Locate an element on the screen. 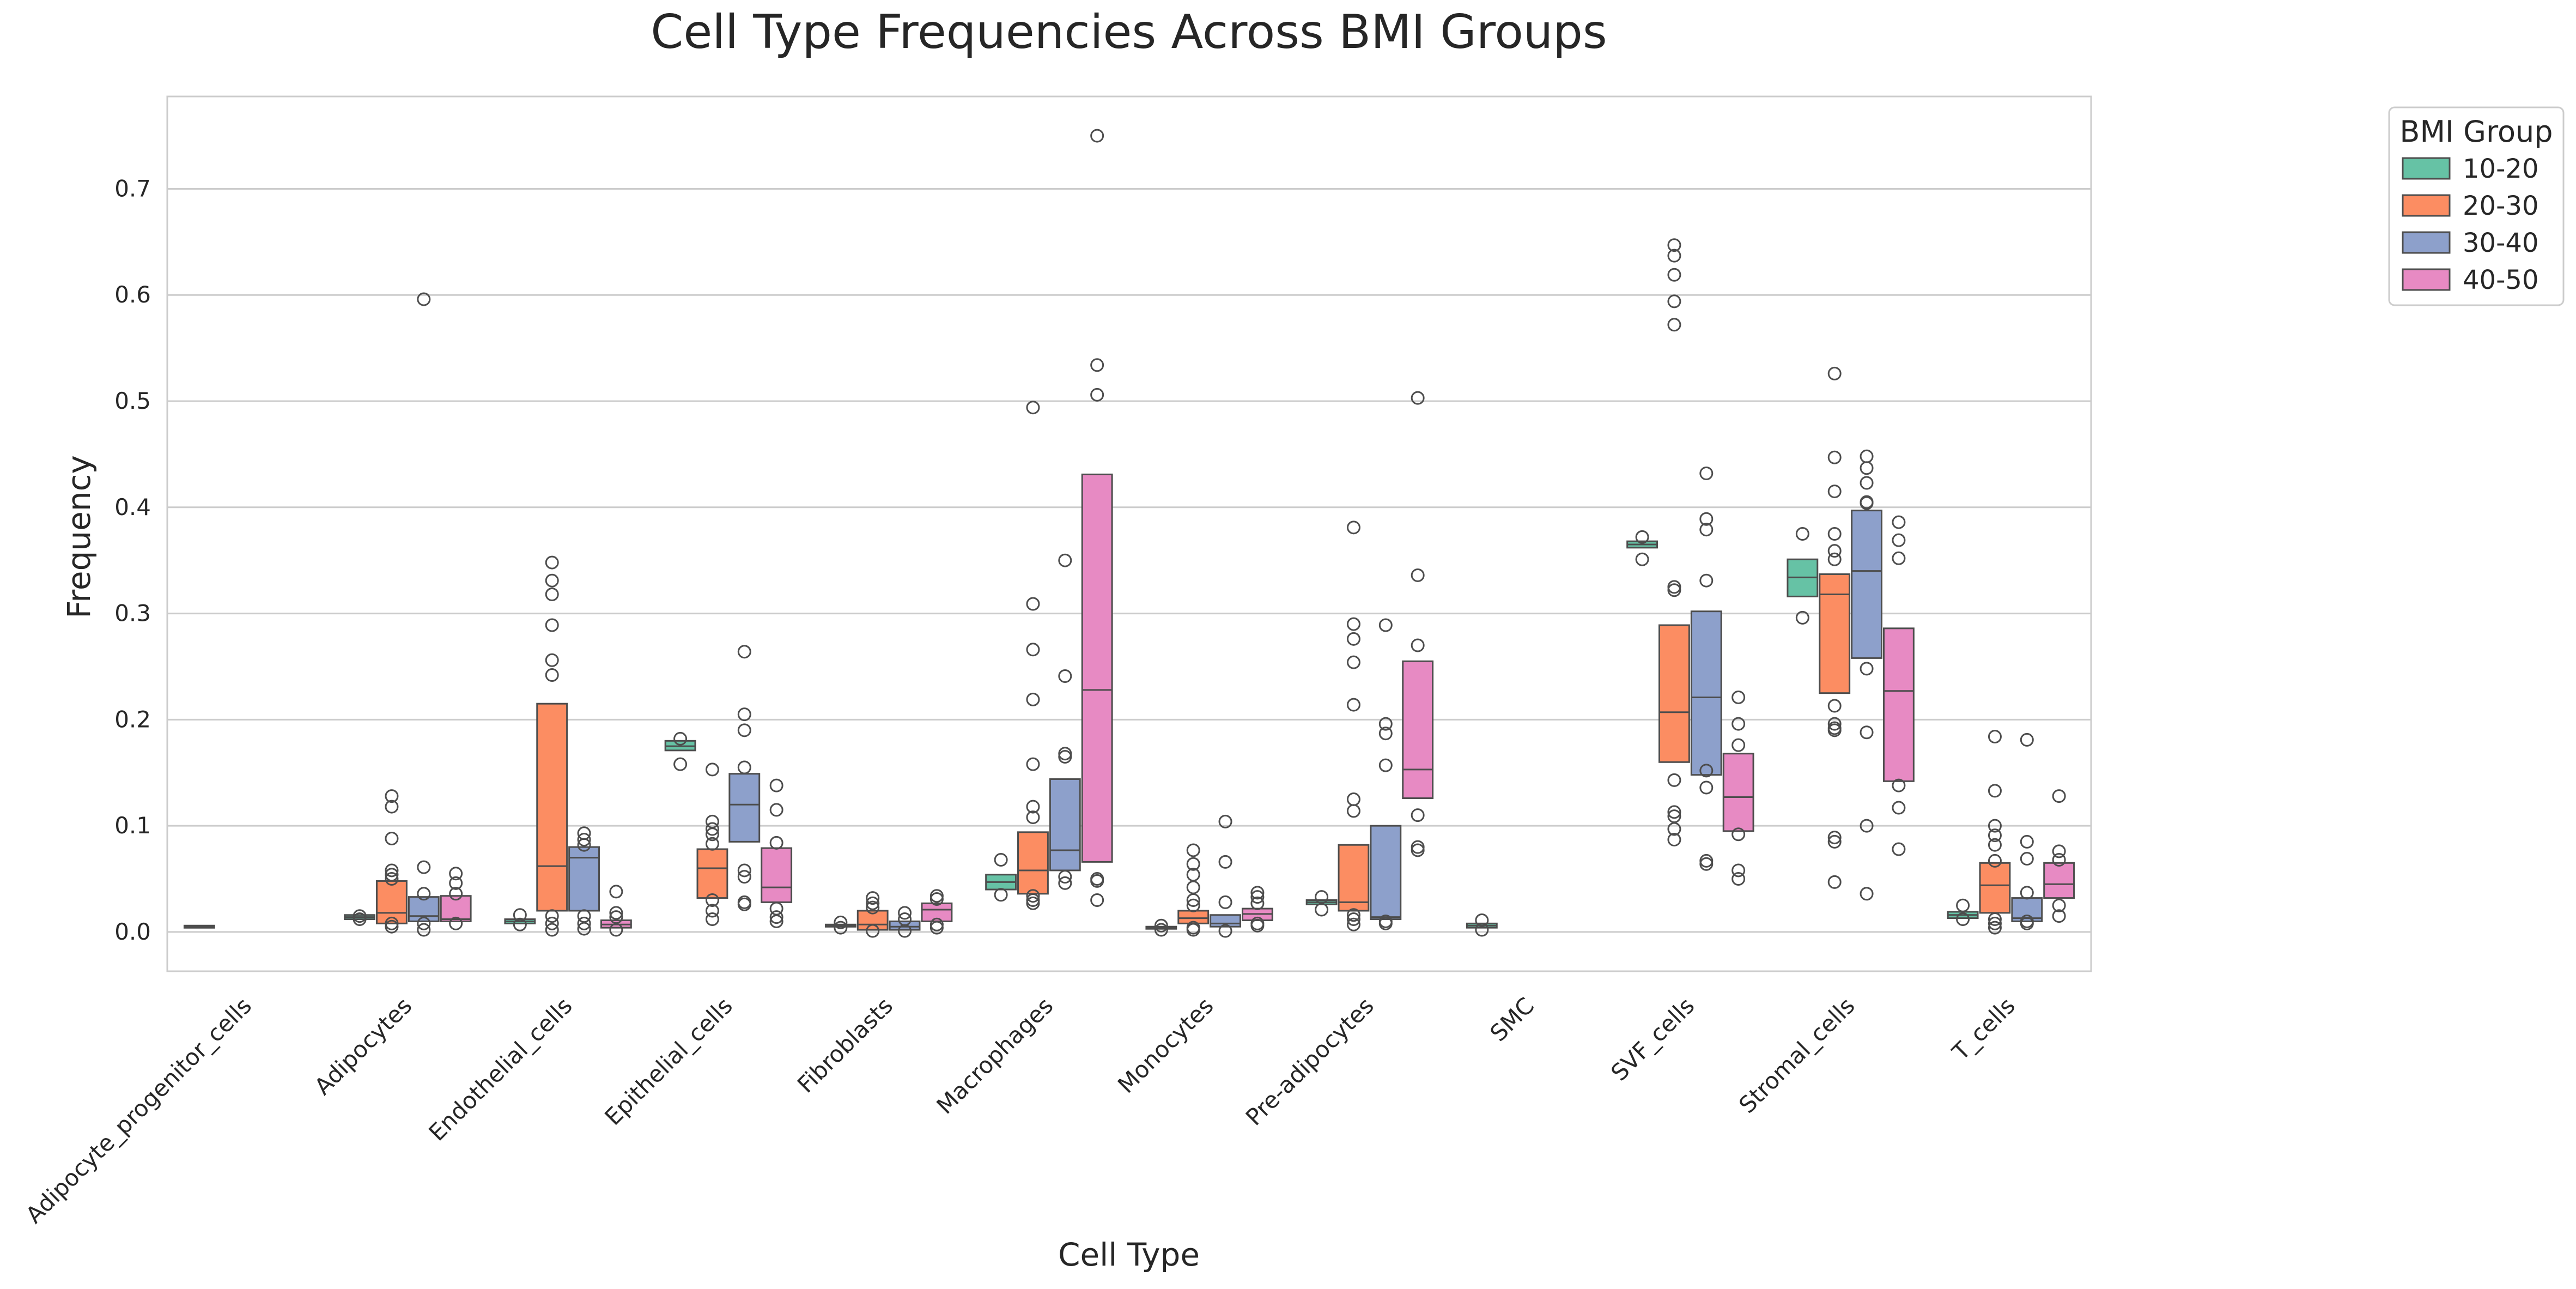 Image resolution: width=2576 pixels, height=1289 pixels. x-tick-label: Adipocytes is located at coordinates (363, 1046).